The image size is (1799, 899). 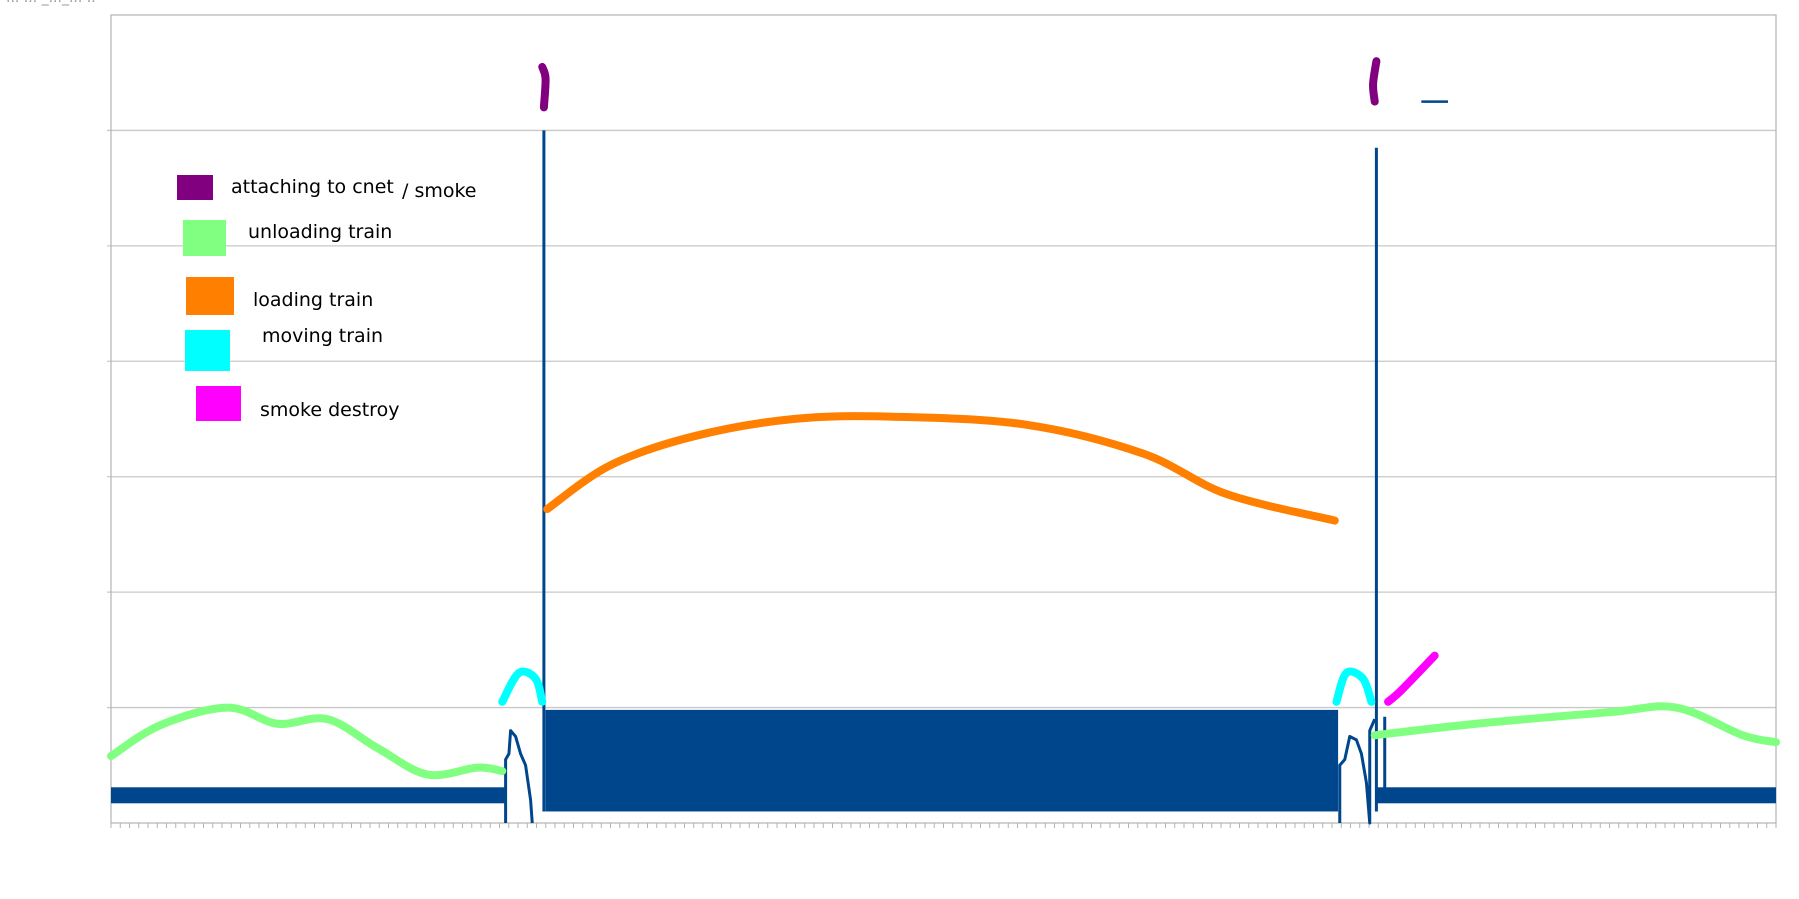 I want to click on legend-swatch-moving, so click(x=207, y=350).